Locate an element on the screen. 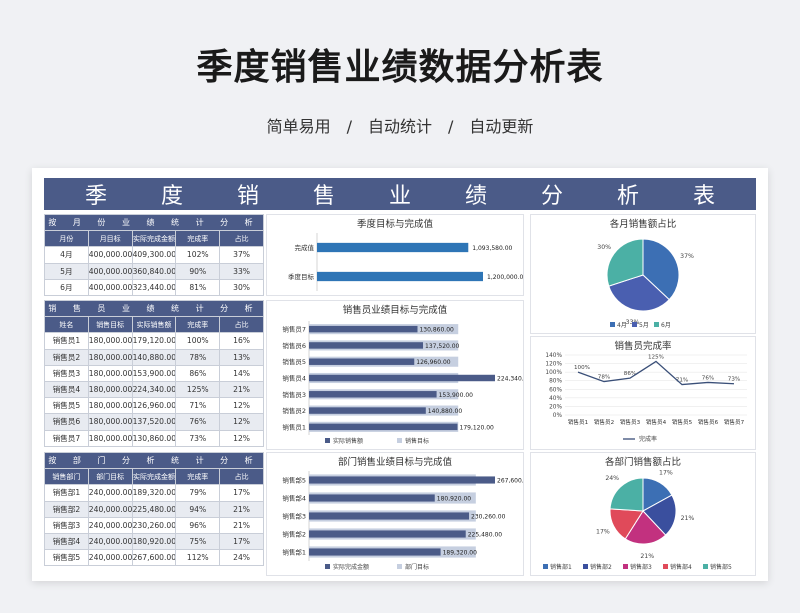 The image size is (800, 613). tick-label: 80% is located at coordinates (555, 382).